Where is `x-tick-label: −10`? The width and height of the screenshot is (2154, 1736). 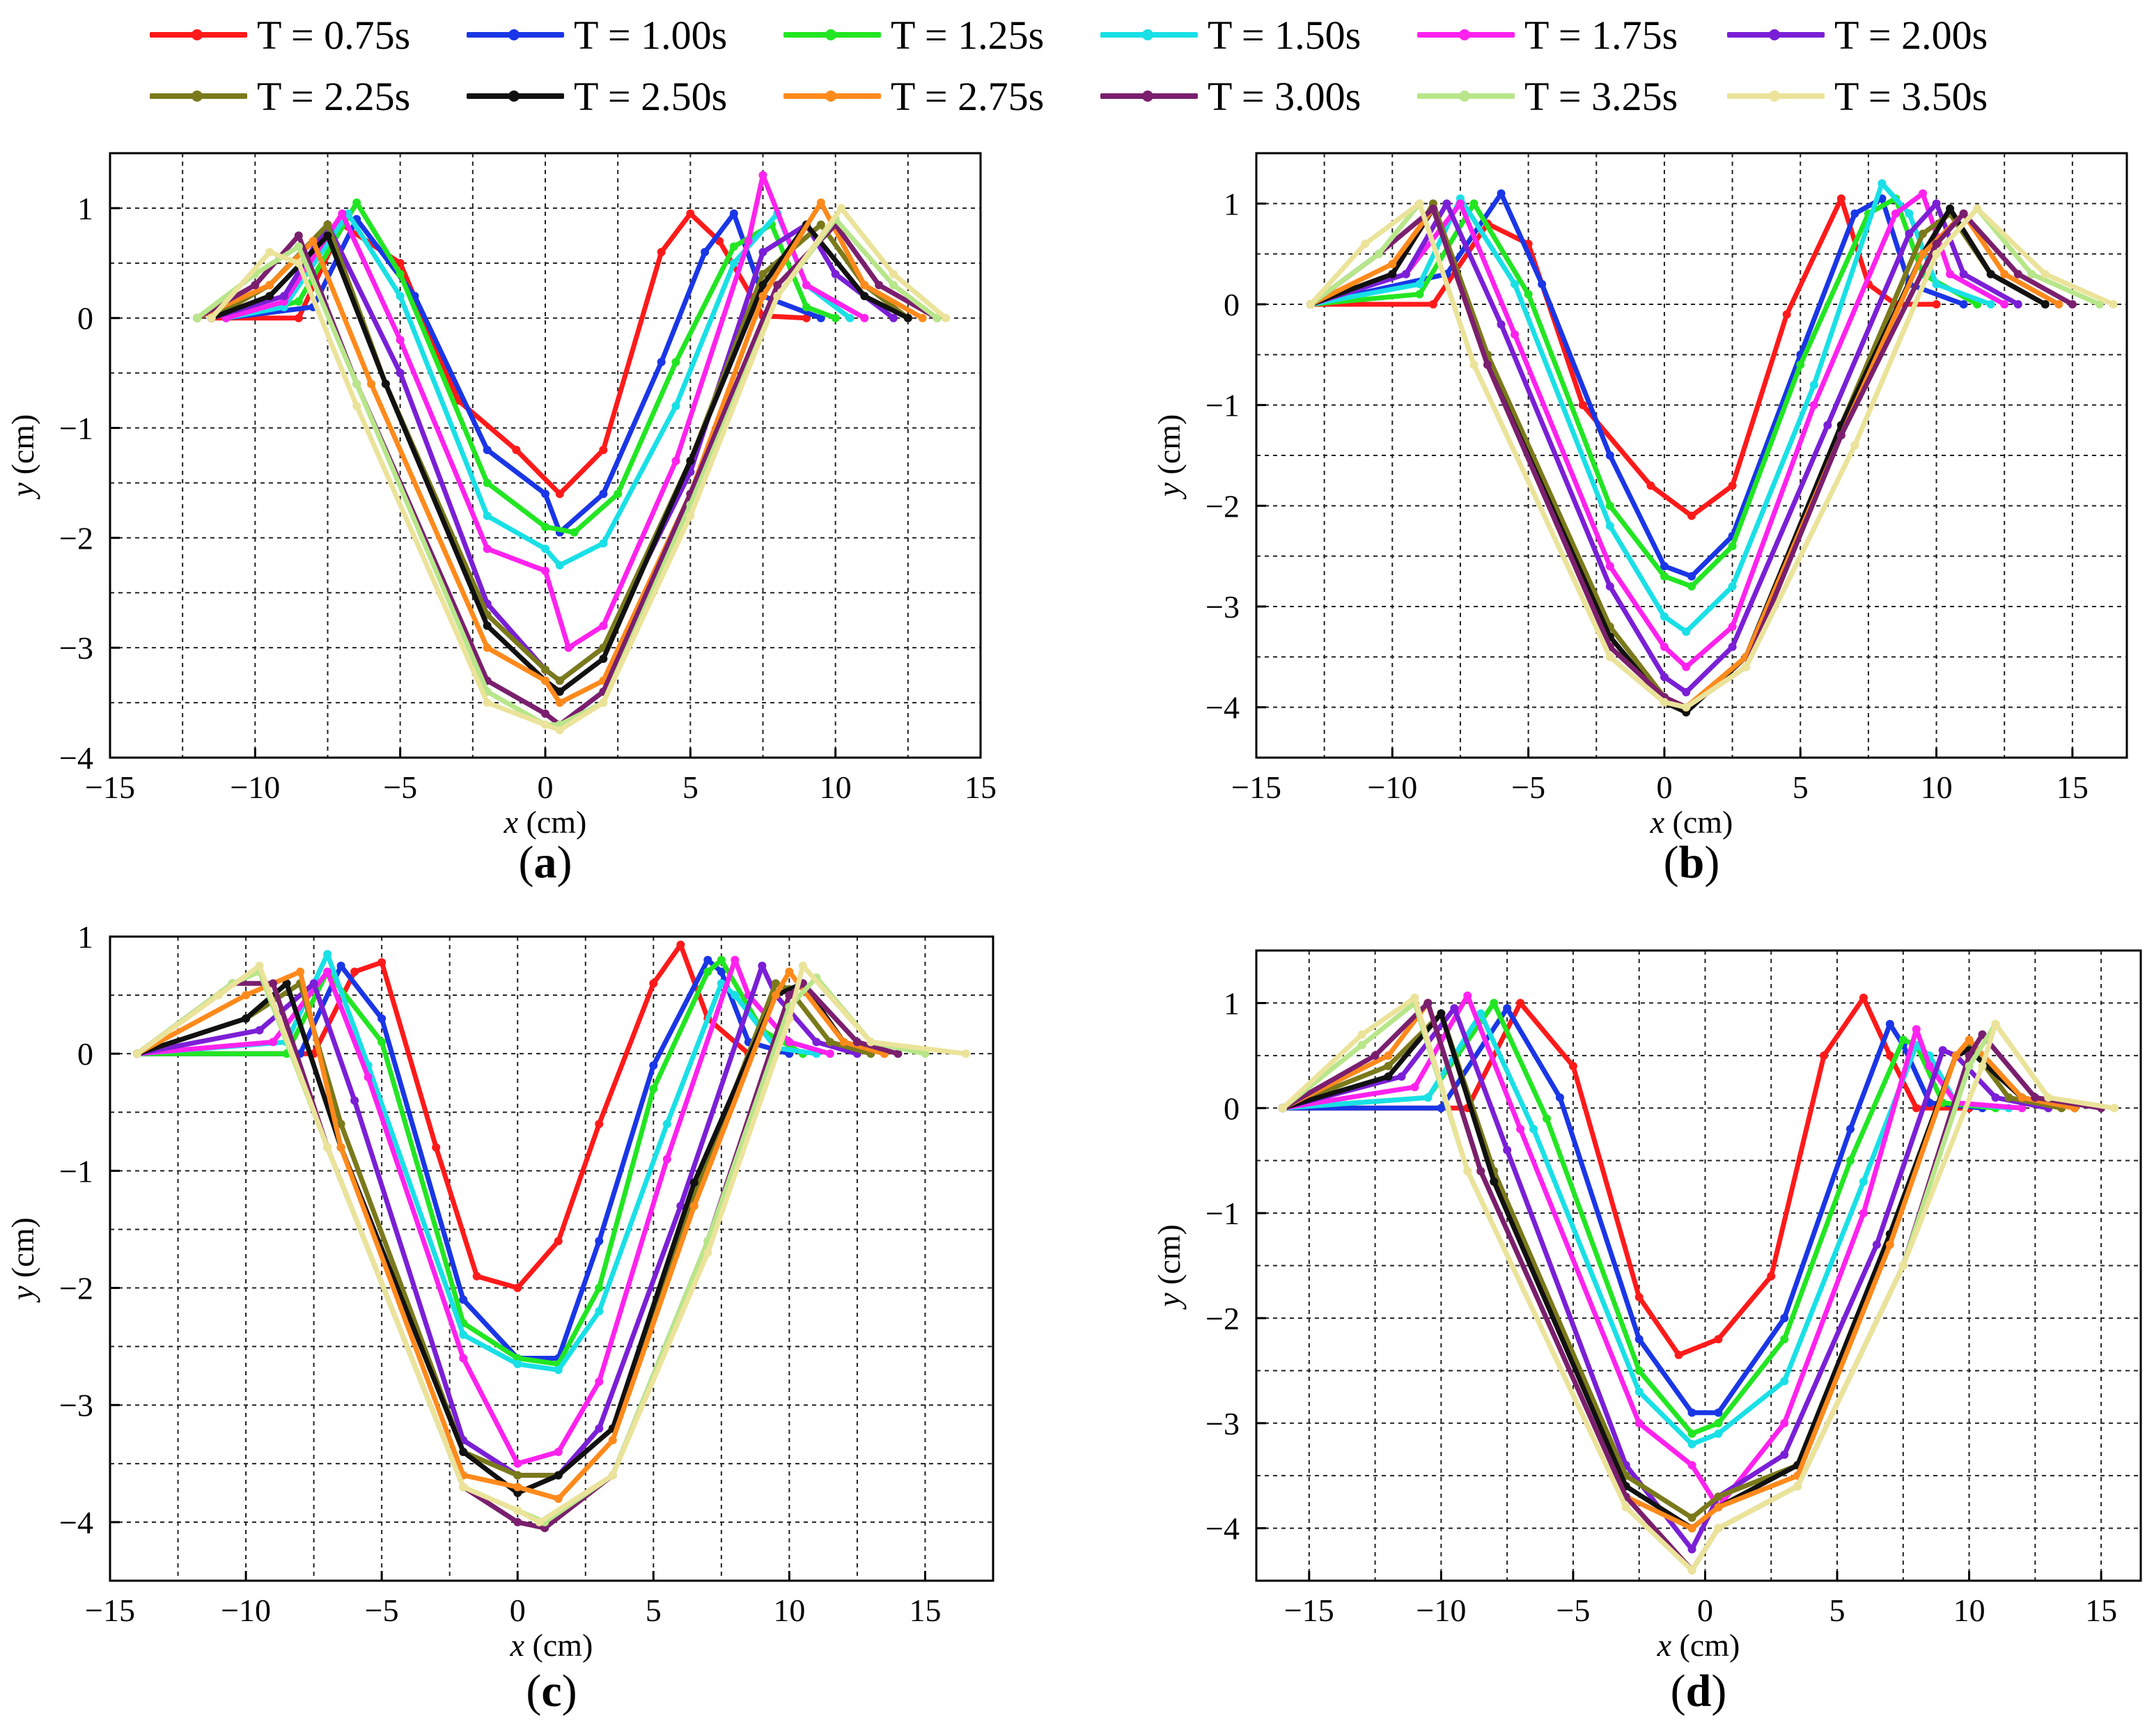 x-tick-label: −10 is located at coordinates (255, 787).